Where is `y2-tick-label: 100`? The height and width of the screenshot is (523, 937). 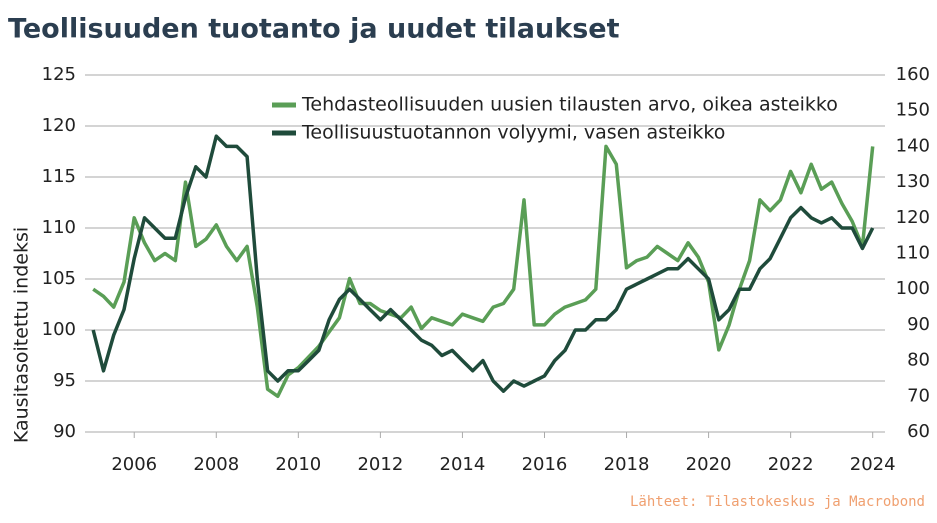
y2-tick-label: 100 is located at coordinates (913, 288).